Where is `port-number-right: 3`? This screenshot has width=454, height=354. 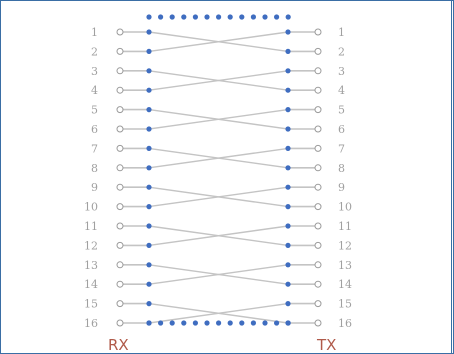
port-number-right: 3 is located at coordinates (341, 71).